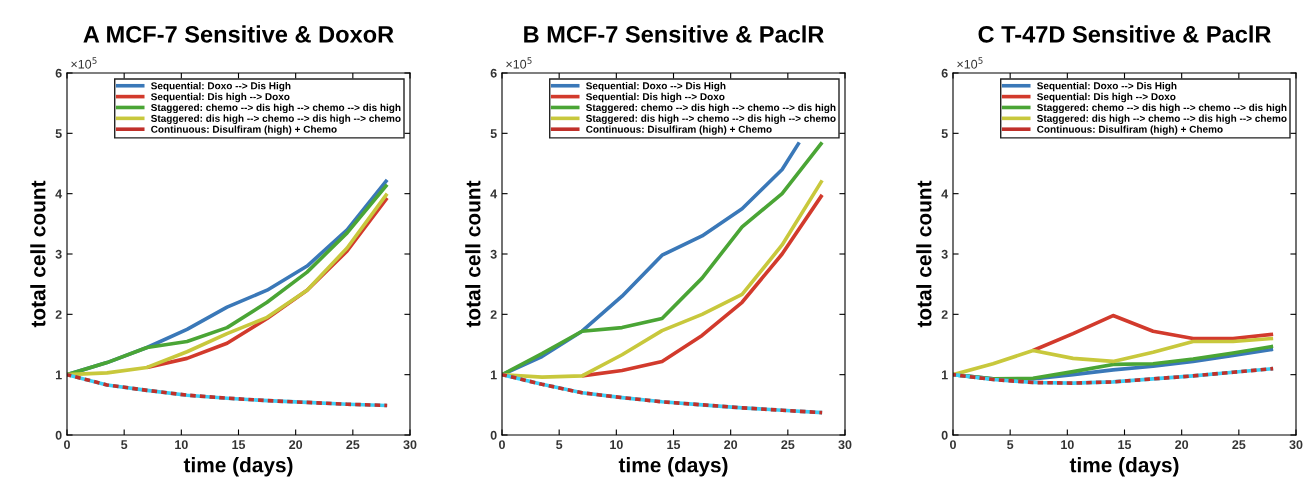 The width and height of the screenshot is (1309, 493). What do you see at coordinates (238, 34) in the screenshot?
I see `chart-title: A MCF-7 Sensitive & DoxoR` at bounding box center [238, 34].